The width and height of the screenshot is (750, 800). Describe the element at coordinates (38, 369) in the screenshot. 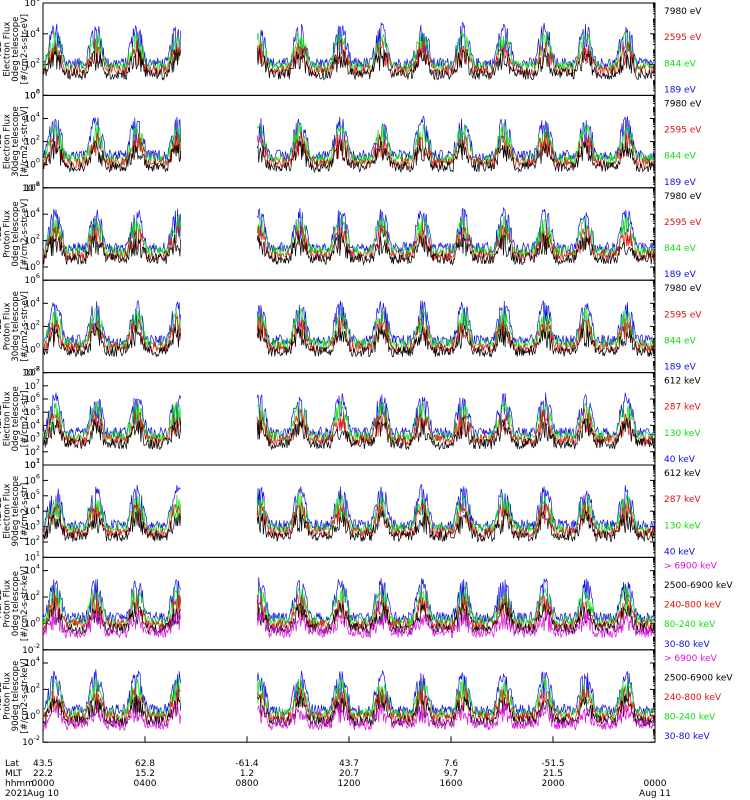

I see `y-tick-exponent: 8` at that location.